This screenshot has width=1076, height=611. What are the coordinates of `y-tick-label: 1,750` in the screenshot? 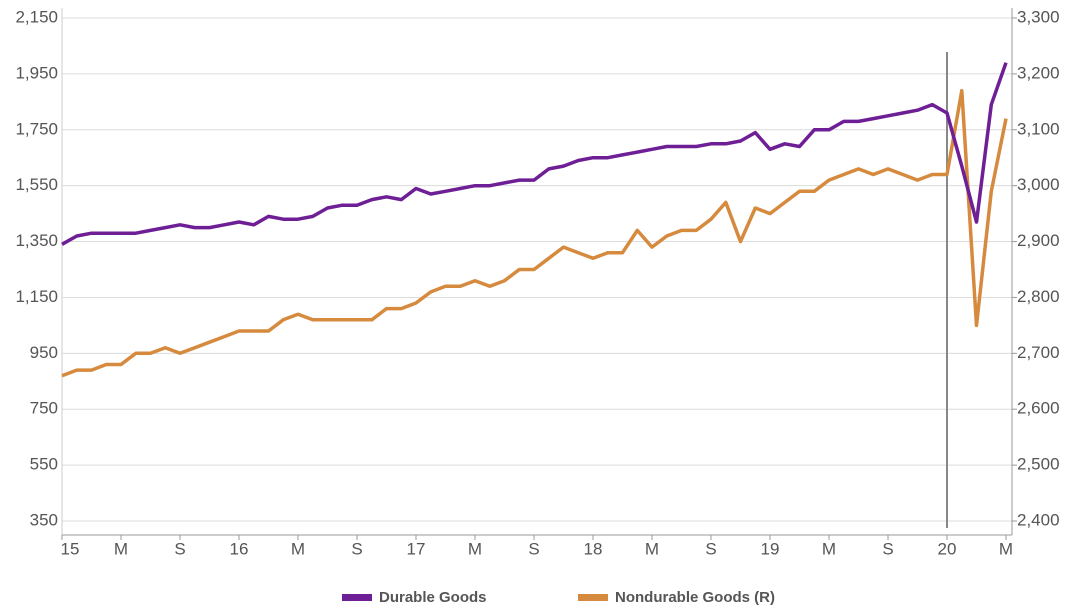 It's located at (36, 128).